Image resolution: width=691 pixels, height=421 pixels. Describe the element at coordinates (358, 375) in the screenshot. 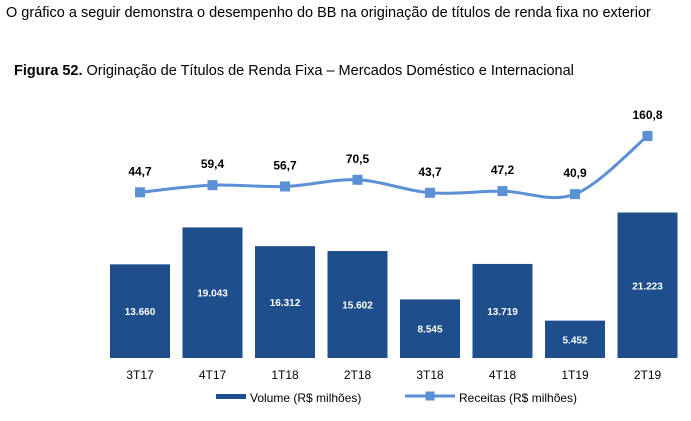

I see `x-tick-label: 2T18` at that location.